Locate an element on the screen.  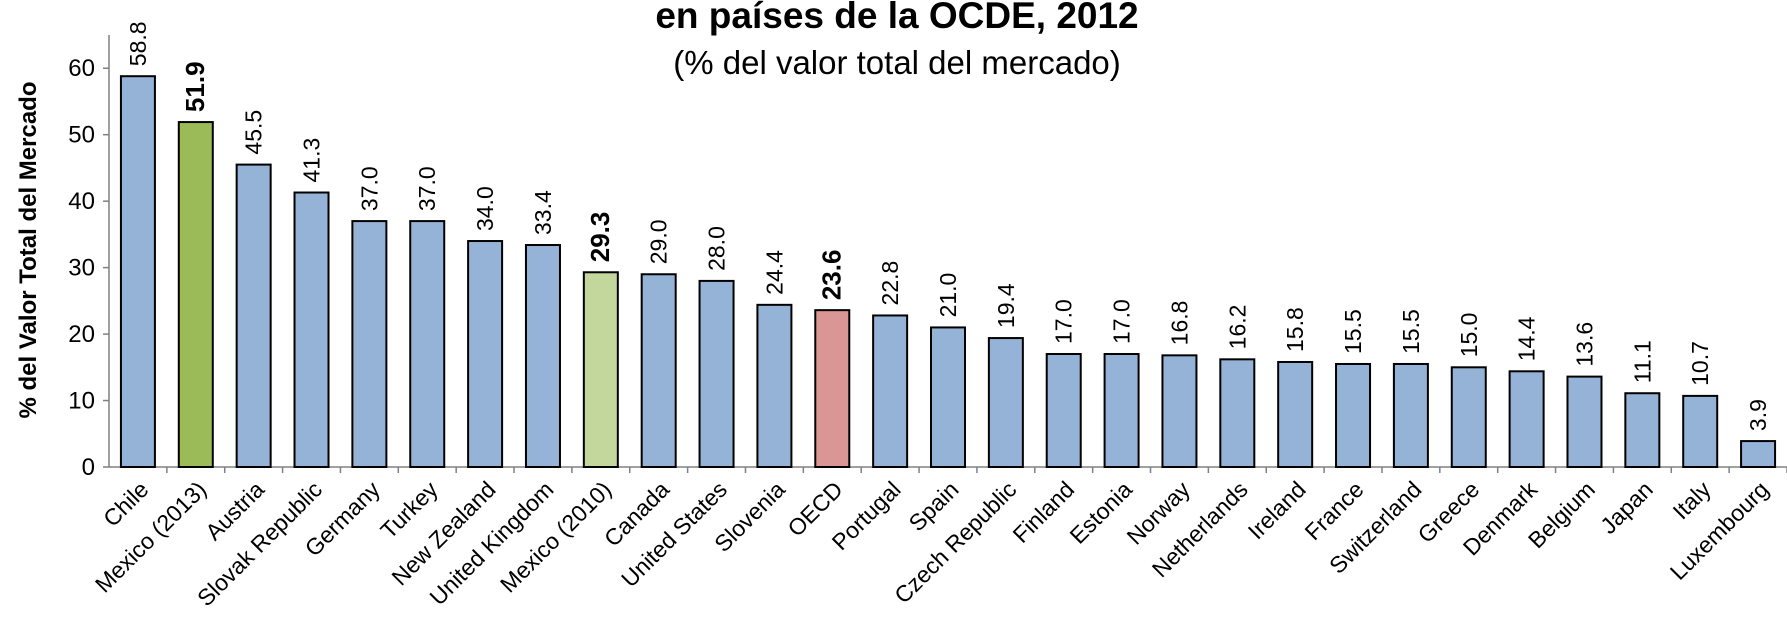
value-label: 21.0 is located at coordinates (948, 295).